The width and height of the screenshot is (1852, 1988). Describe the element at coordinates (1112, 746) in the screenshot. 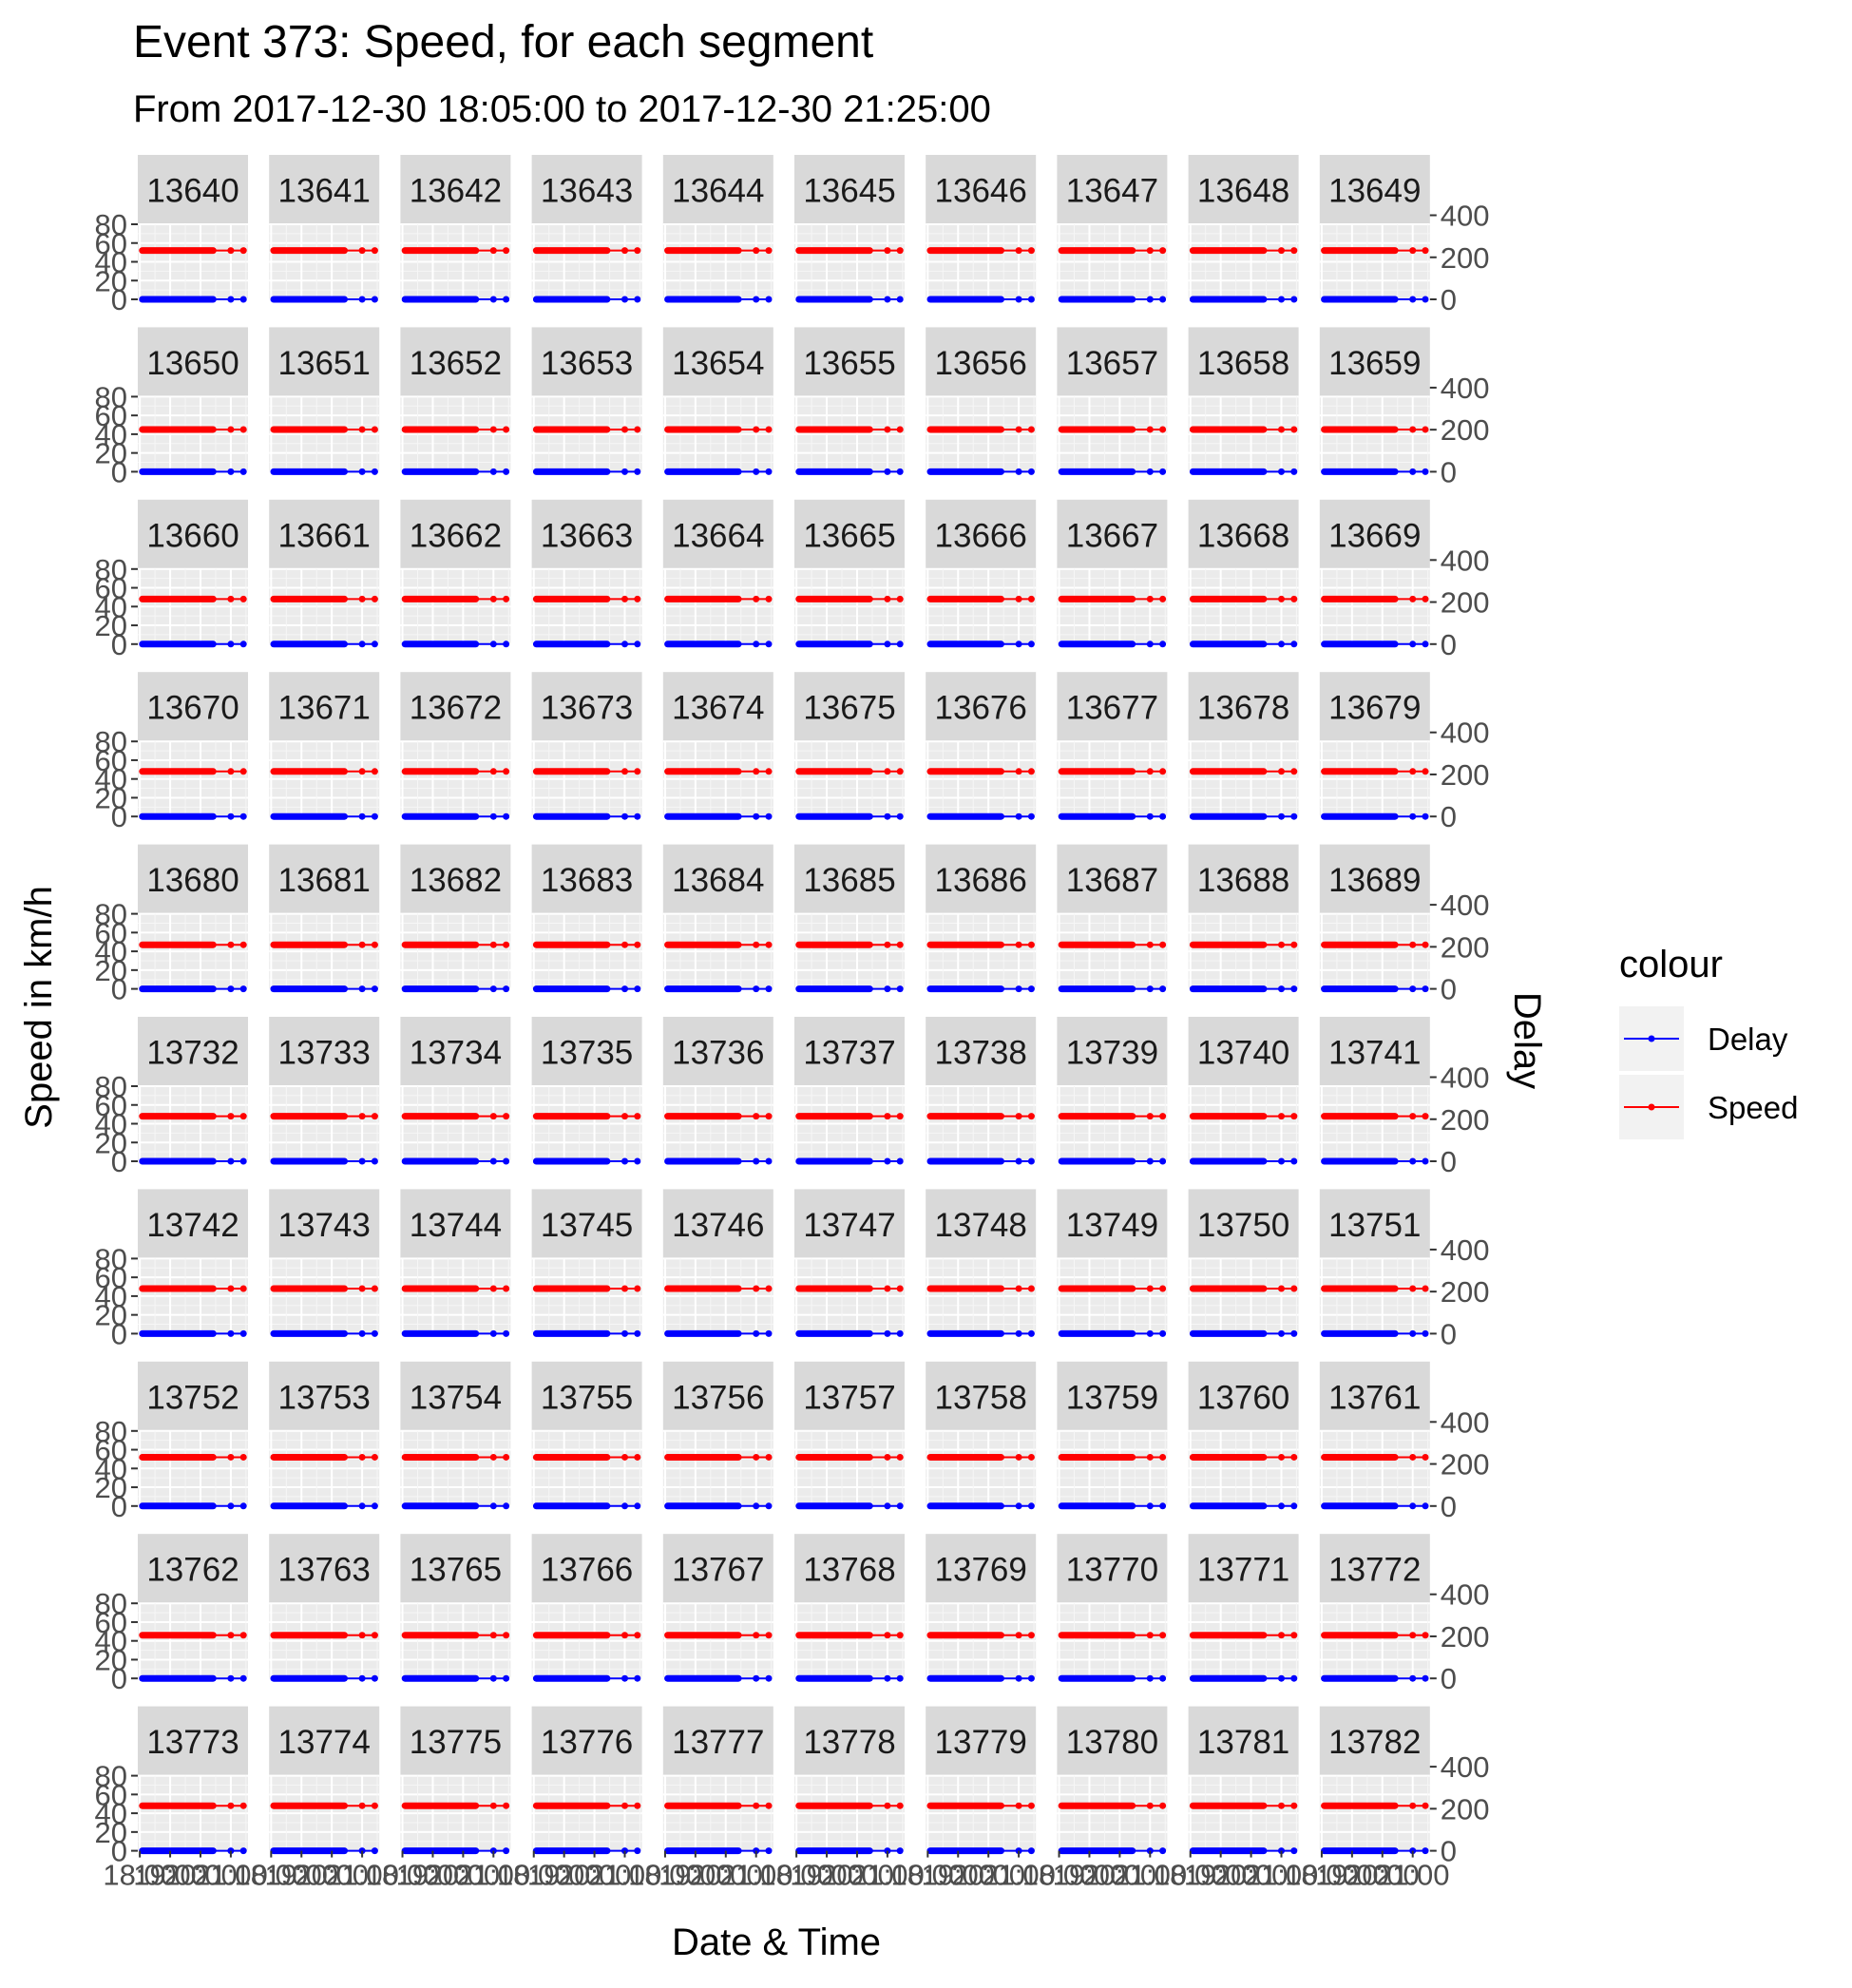

I see `facet-panel: 13677` at that location.